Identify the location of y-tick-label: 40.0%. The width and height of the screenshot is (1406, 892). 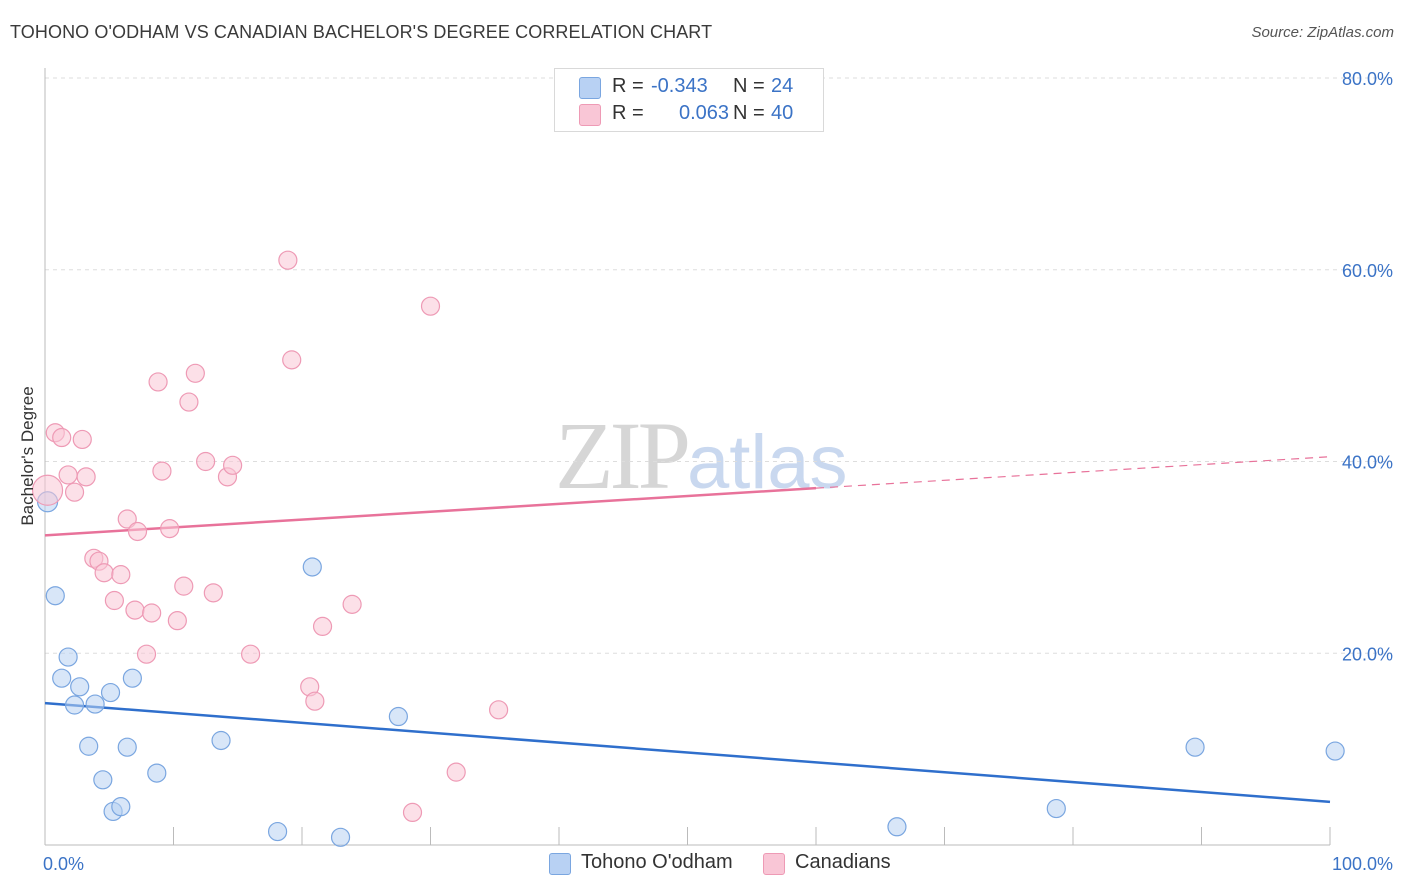
(1367, 463).